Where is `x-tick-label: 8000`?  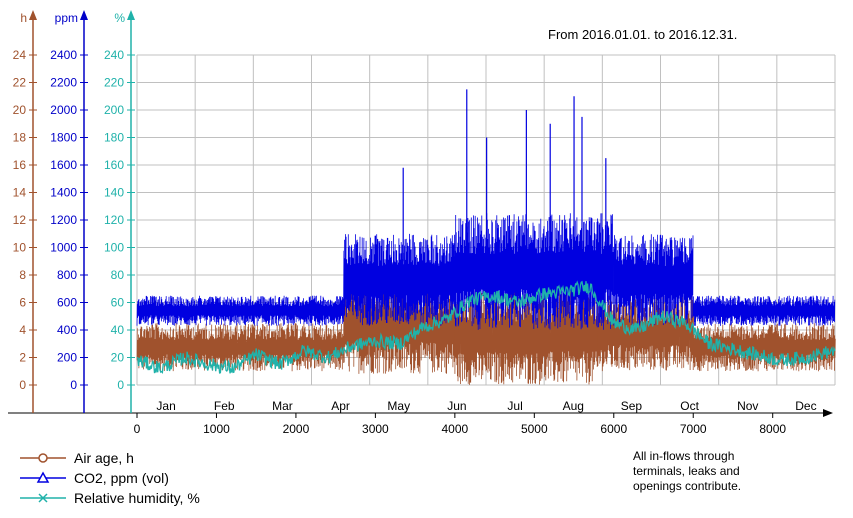
x-tick-label: 8000 is located at coordinates (772, 429).